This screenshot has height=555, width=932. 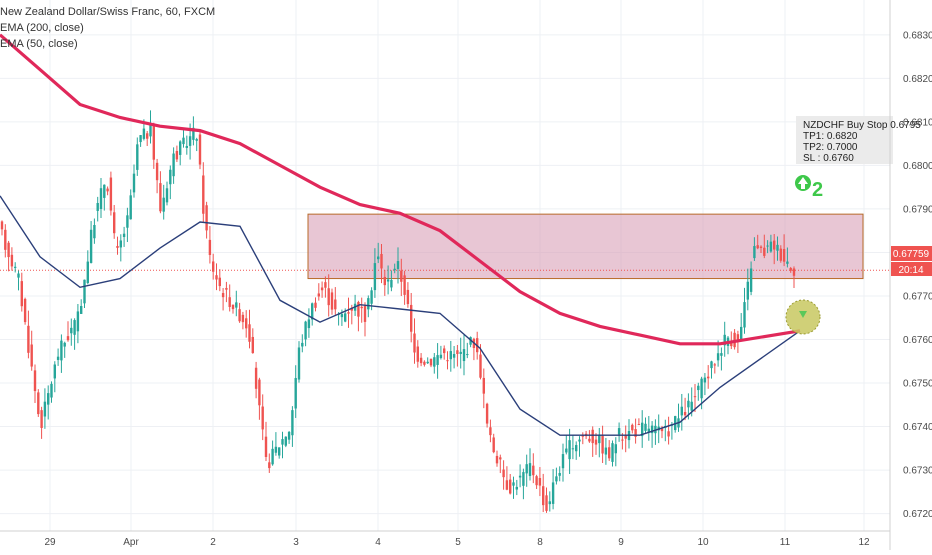 What do you see at coordinates (585, 246) in the screenshot?
I see `resistance-zone` at bounding box center [585, 246].